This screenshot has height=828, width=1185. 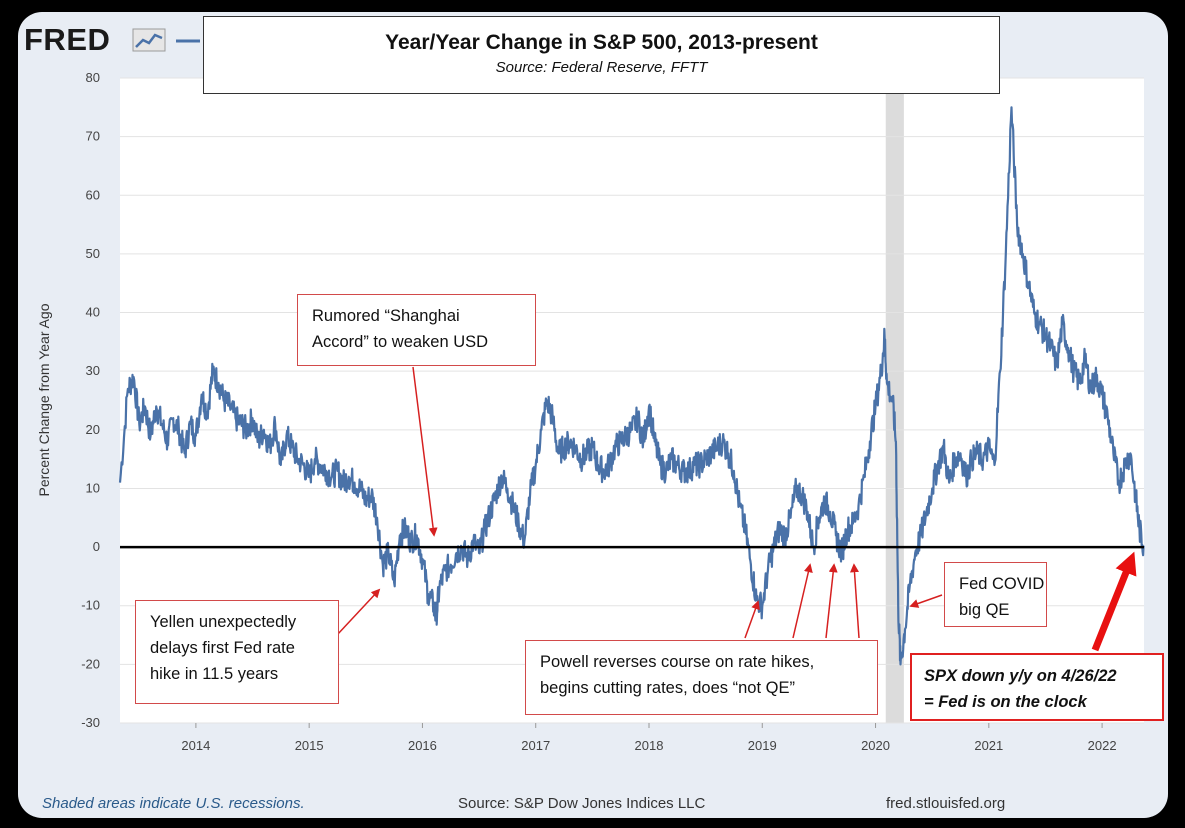 I want to click on y-tick-40: 40, so click(x=93, y=312).